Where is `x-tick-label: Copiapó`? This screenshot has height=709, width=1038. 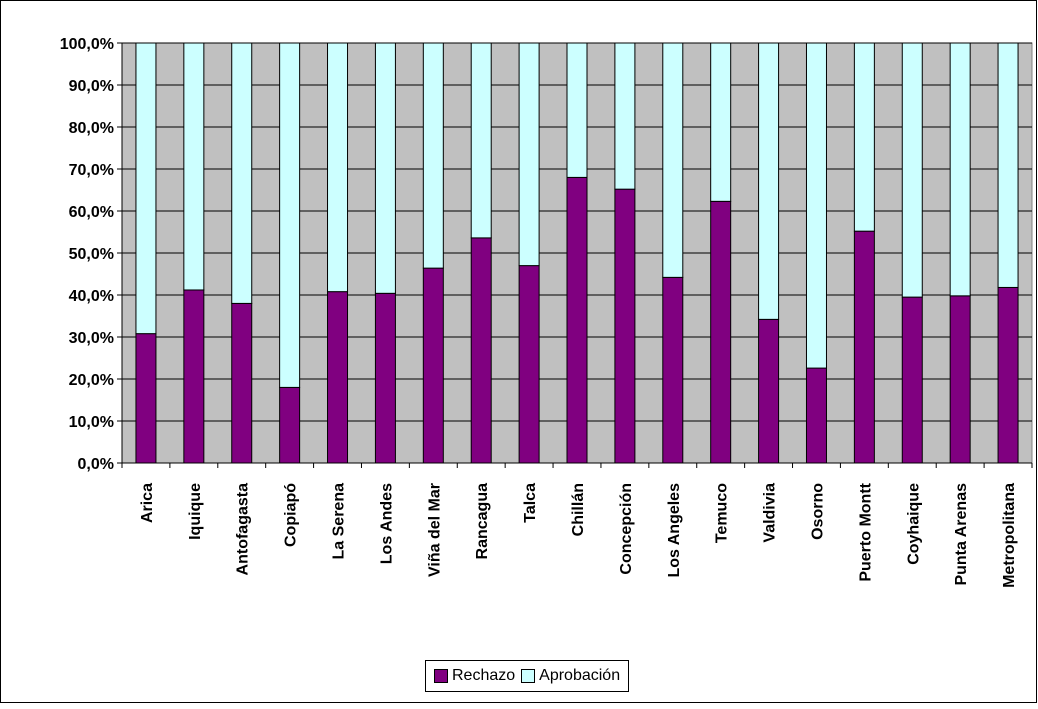
x-tick-label: Copiapó is located at coordinates (291, 515).